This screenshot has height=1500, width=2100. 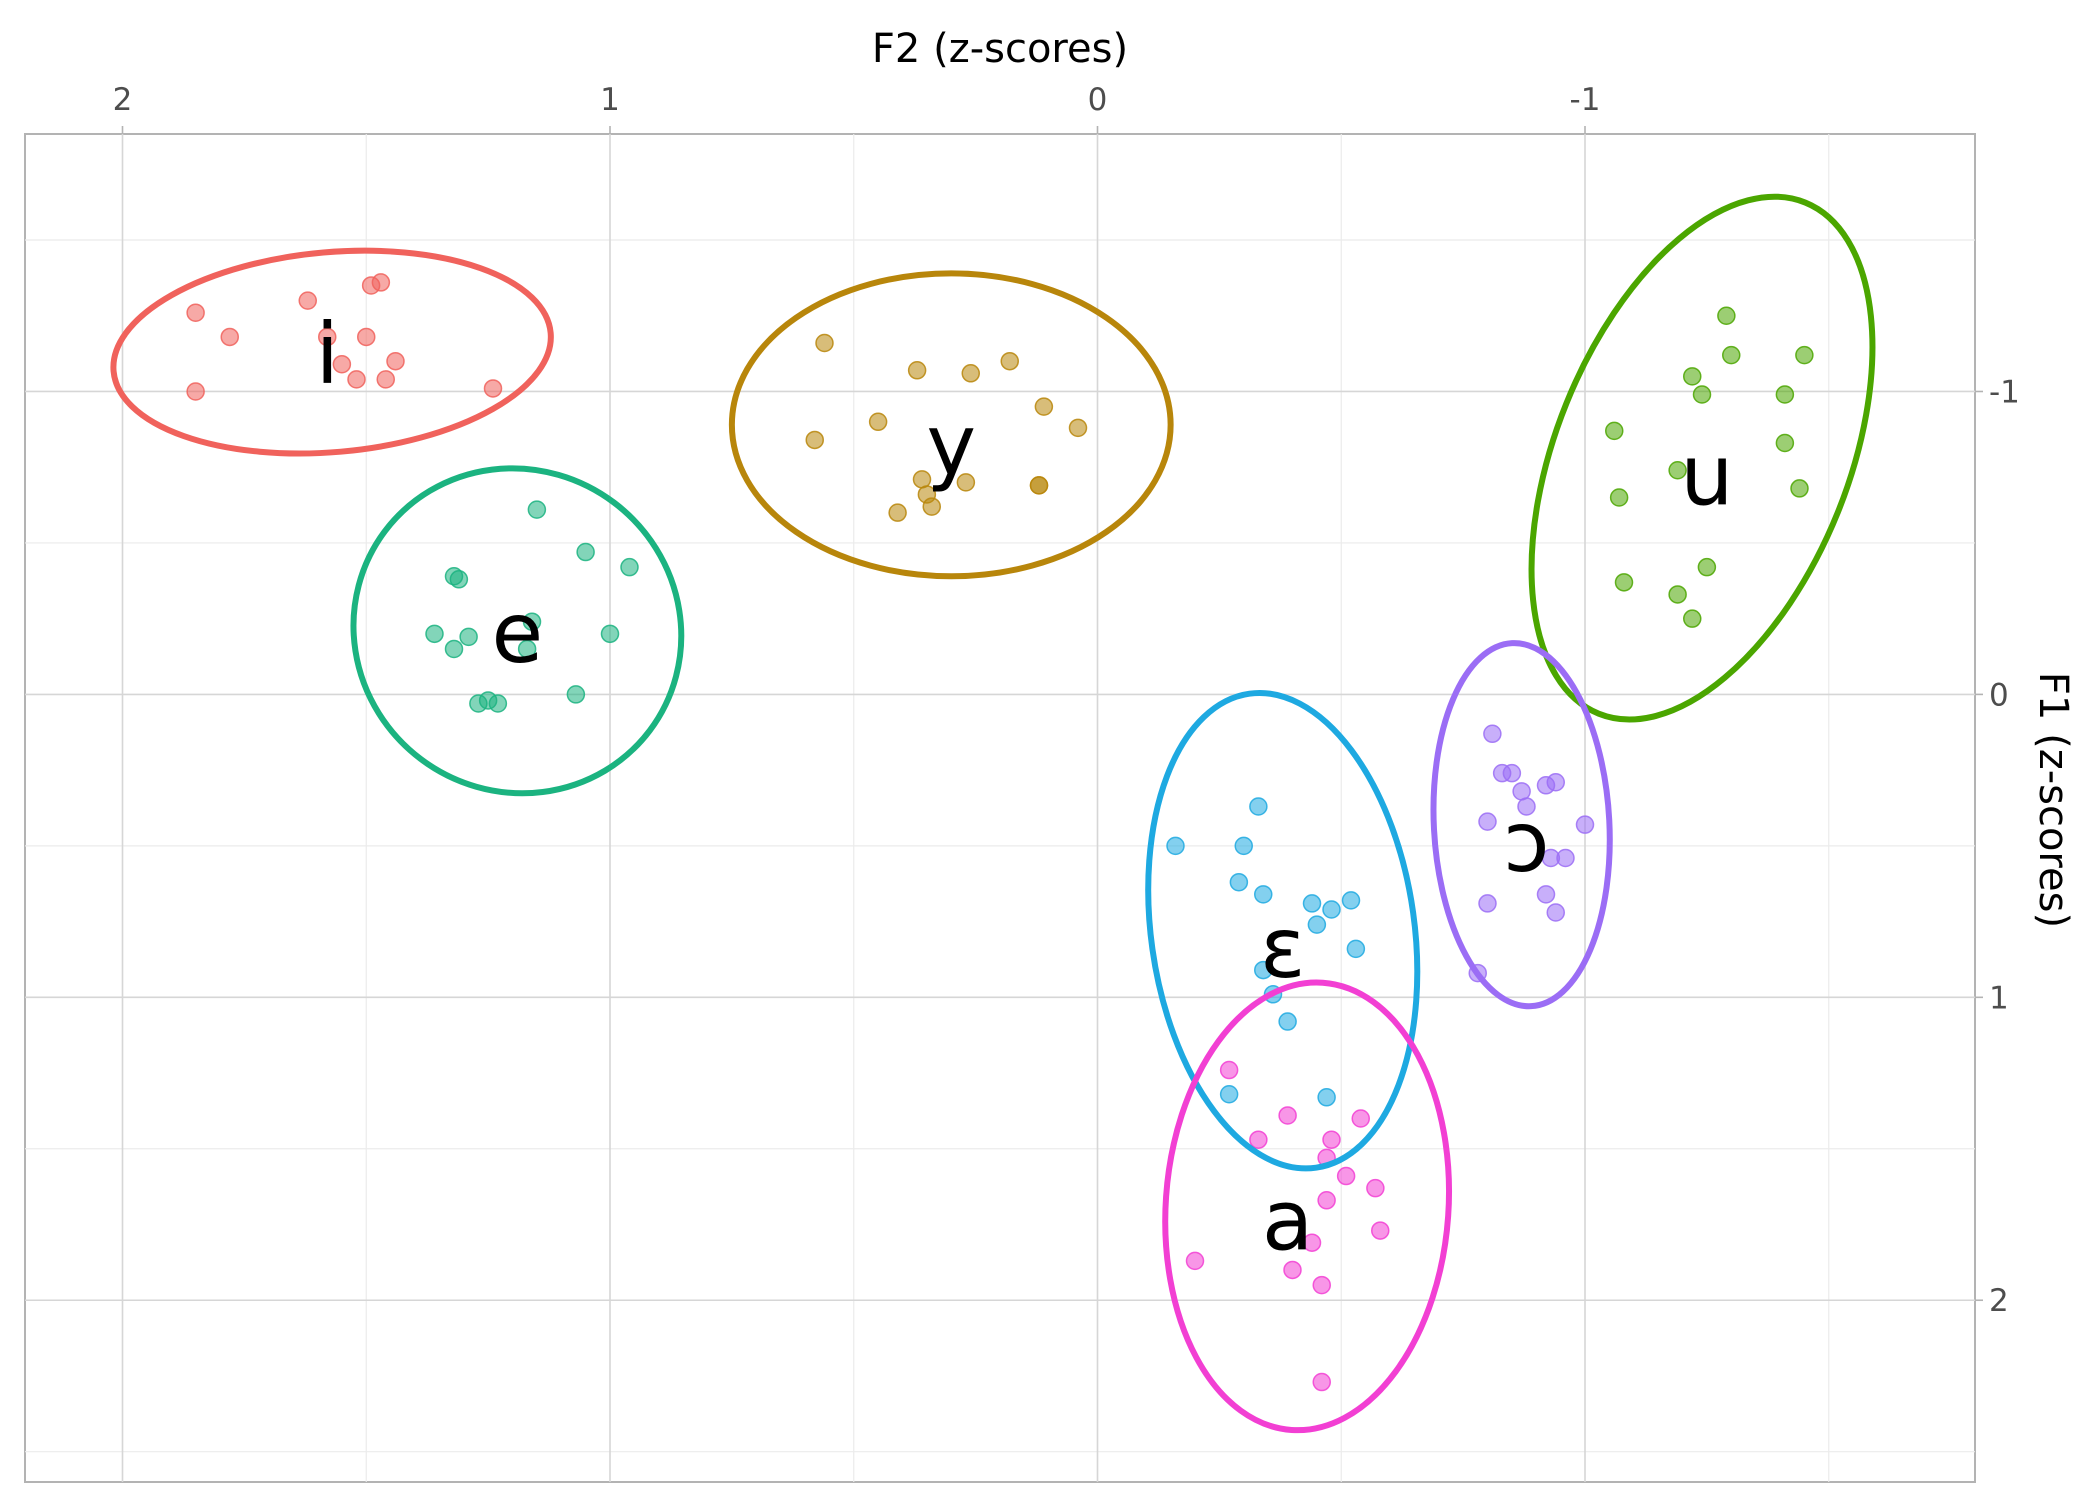 What do you see at coordinates (327, 354) in the screenshot?
I see `vowel-label: i` at bounding box center [327, 354].